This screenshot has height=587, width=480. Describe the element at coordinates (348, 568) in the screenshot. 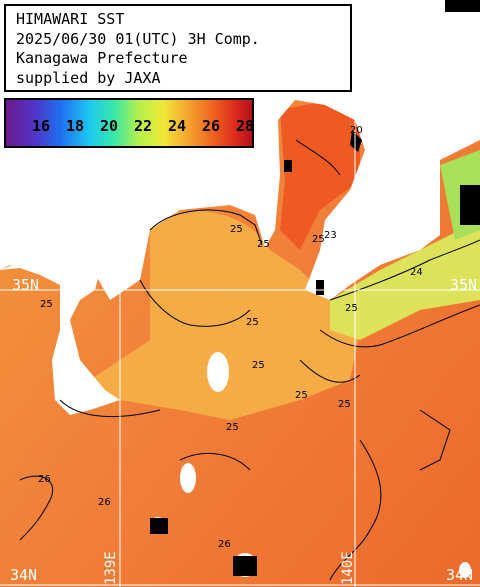

I see `lon-label-140e: 140E` at that location.